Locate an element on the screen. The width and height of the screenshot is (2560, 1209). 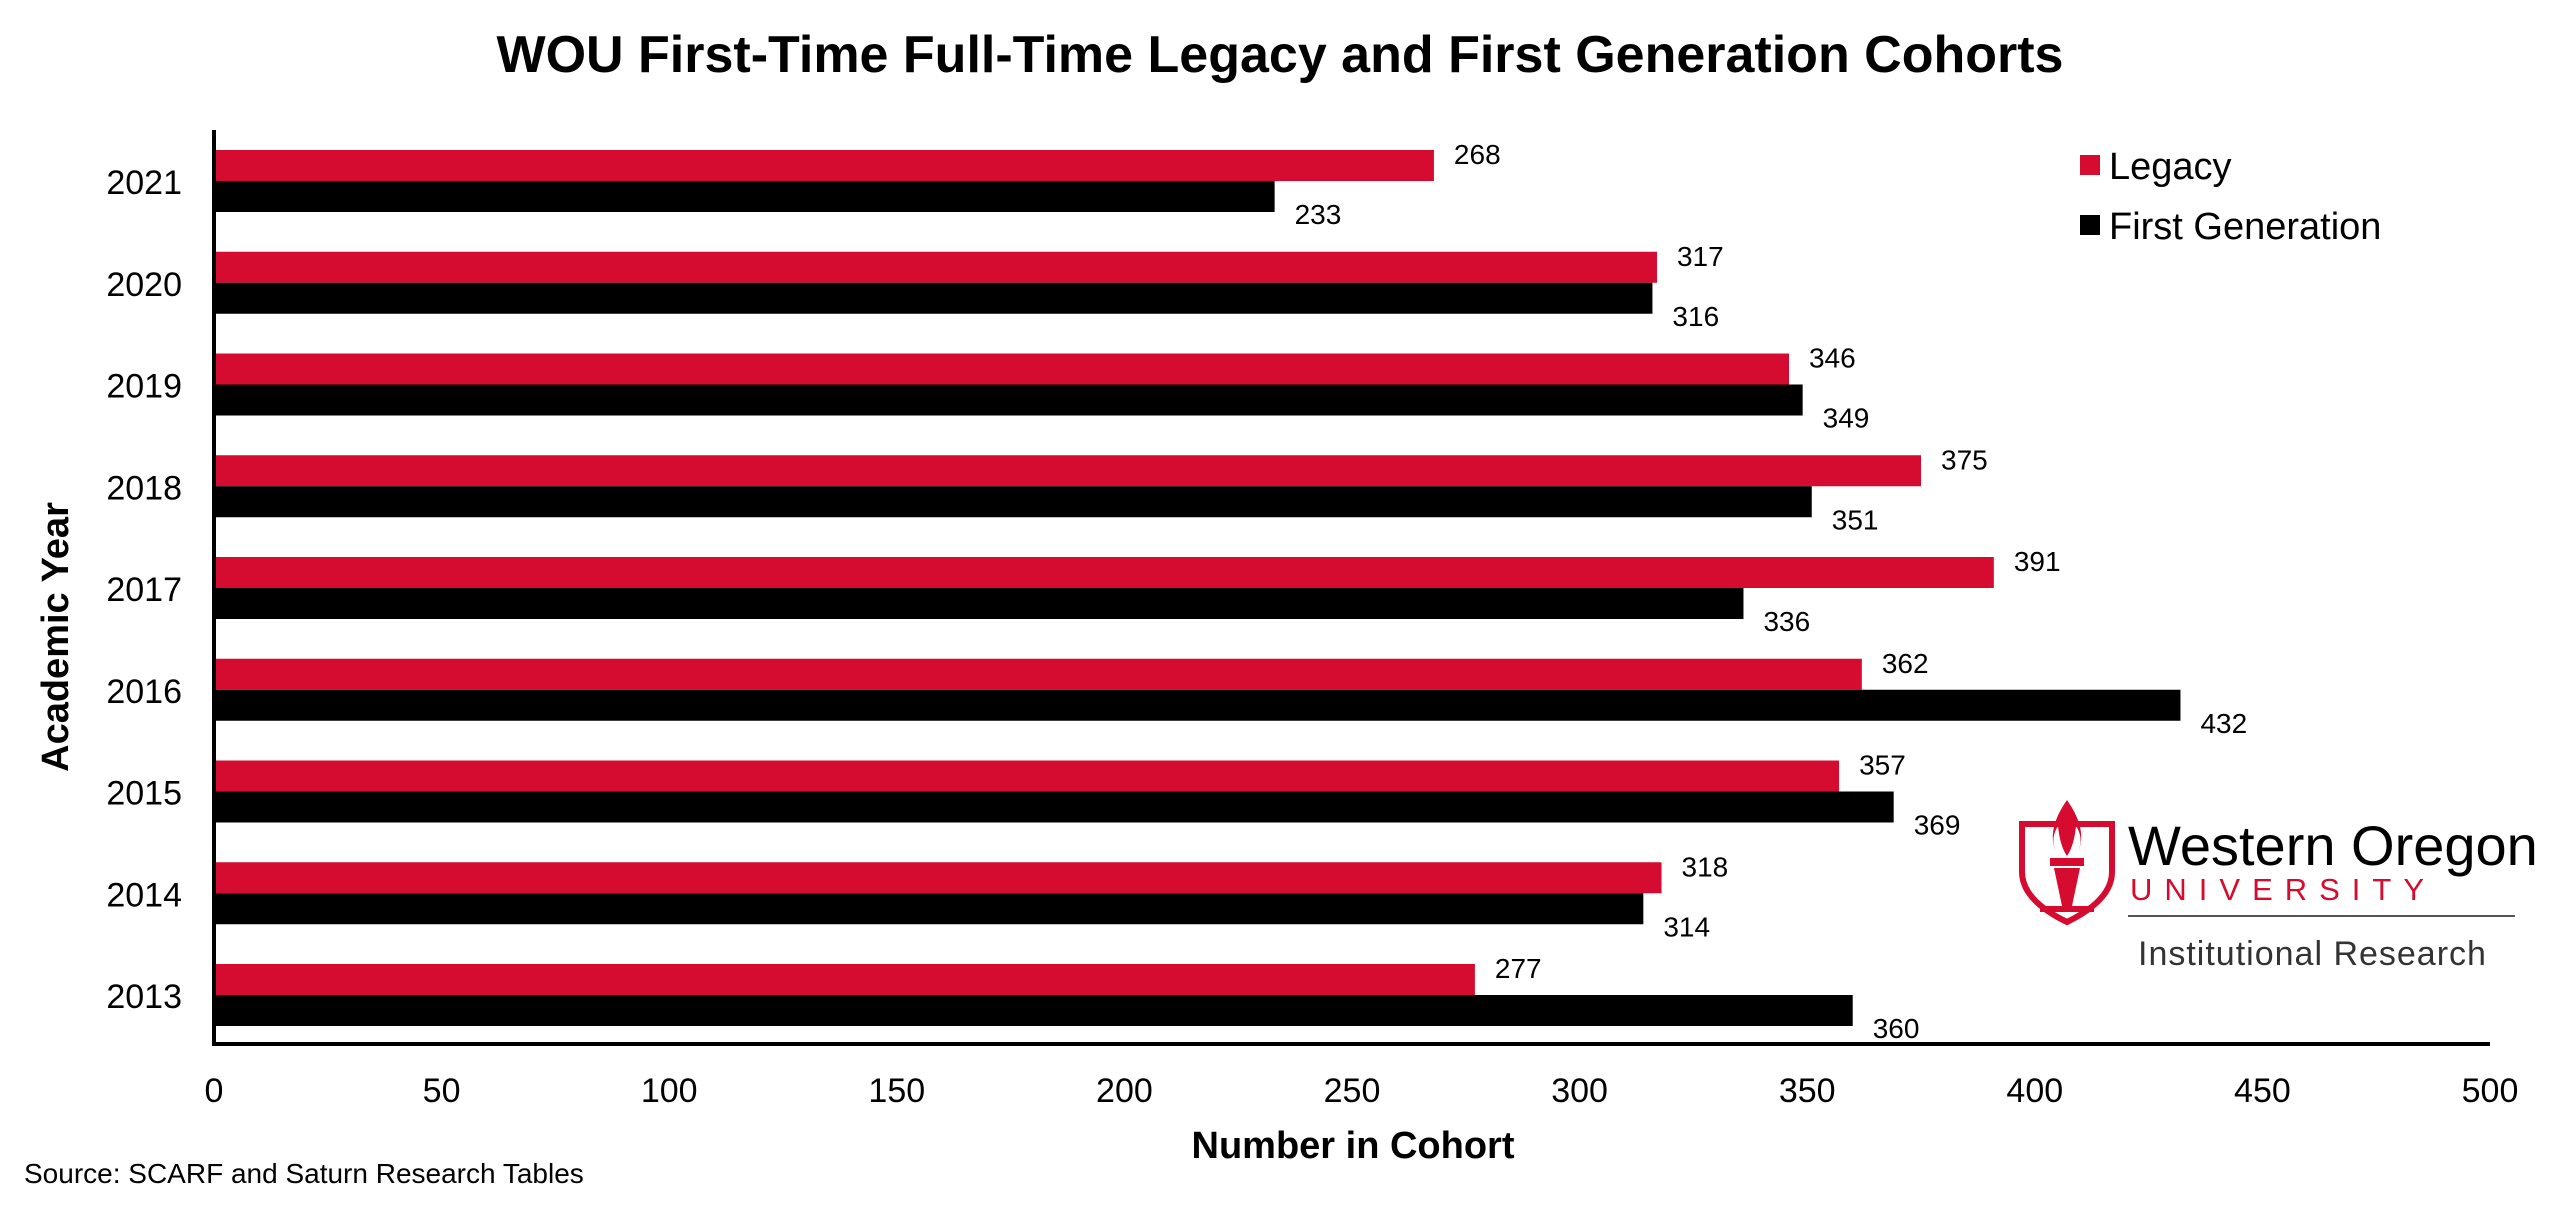
data-label-legacy-2016: 362 is located at coordinates (1905, 663).